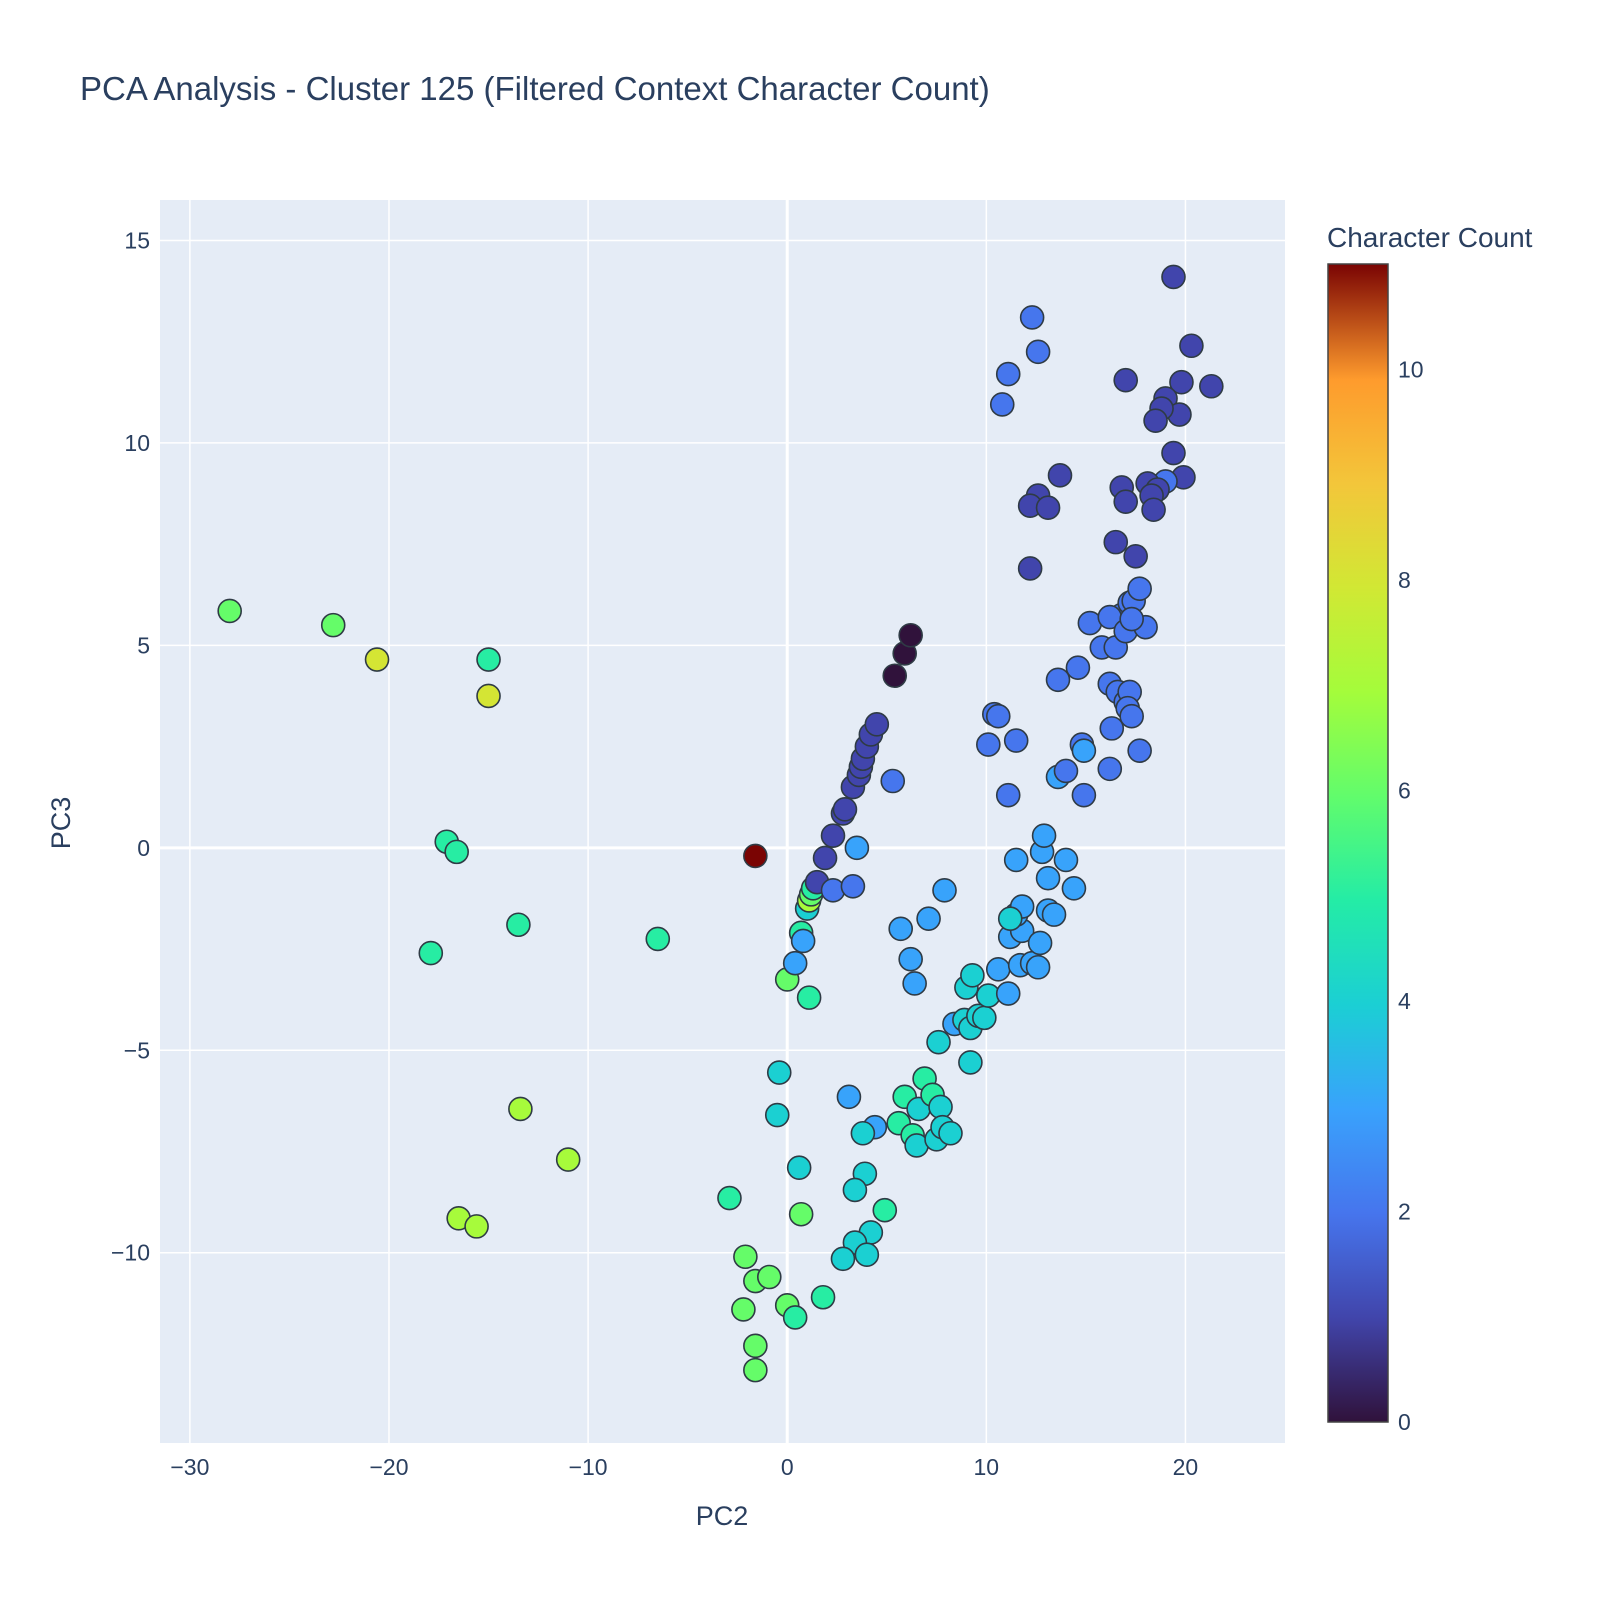 This screenshot has width=1600, height=1600. I want to click on x-axis-title: PC2, so click(722, 1516).